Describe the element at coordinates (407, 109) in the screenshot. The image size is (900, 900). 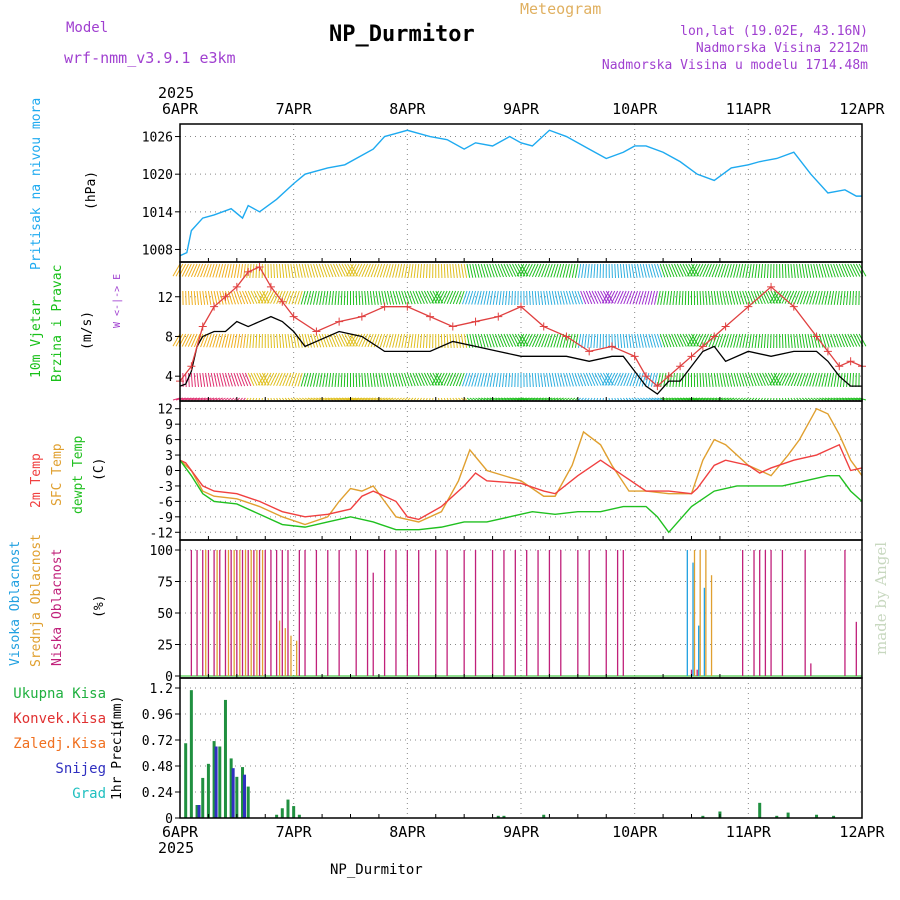
I see `x-tick-label-top: 8APR` at that location.